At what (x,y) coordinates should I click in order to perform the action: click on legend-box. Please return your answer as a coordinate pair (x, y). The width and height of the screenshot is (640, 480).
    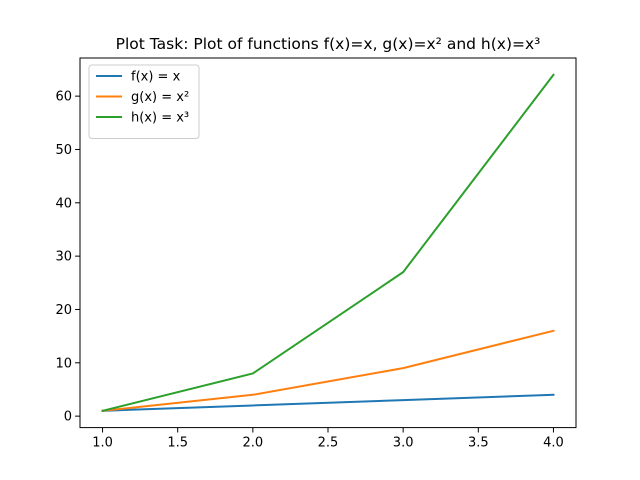
    Looking at the image, I should click on (144, 101).